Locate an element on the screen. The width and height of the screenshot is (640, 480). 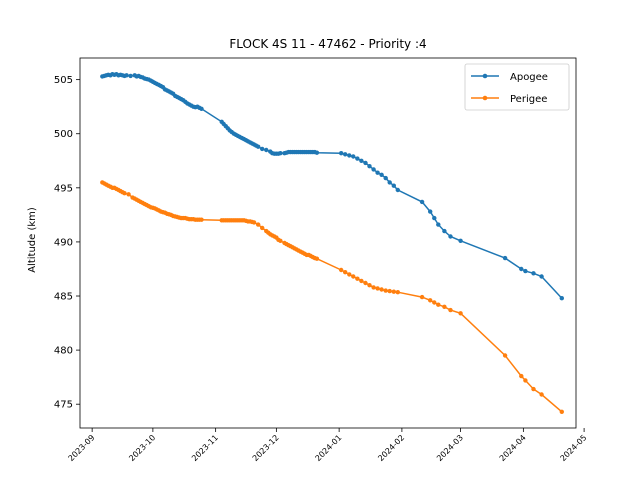
legend-perigee-marker is located at coordinates (485, 98).